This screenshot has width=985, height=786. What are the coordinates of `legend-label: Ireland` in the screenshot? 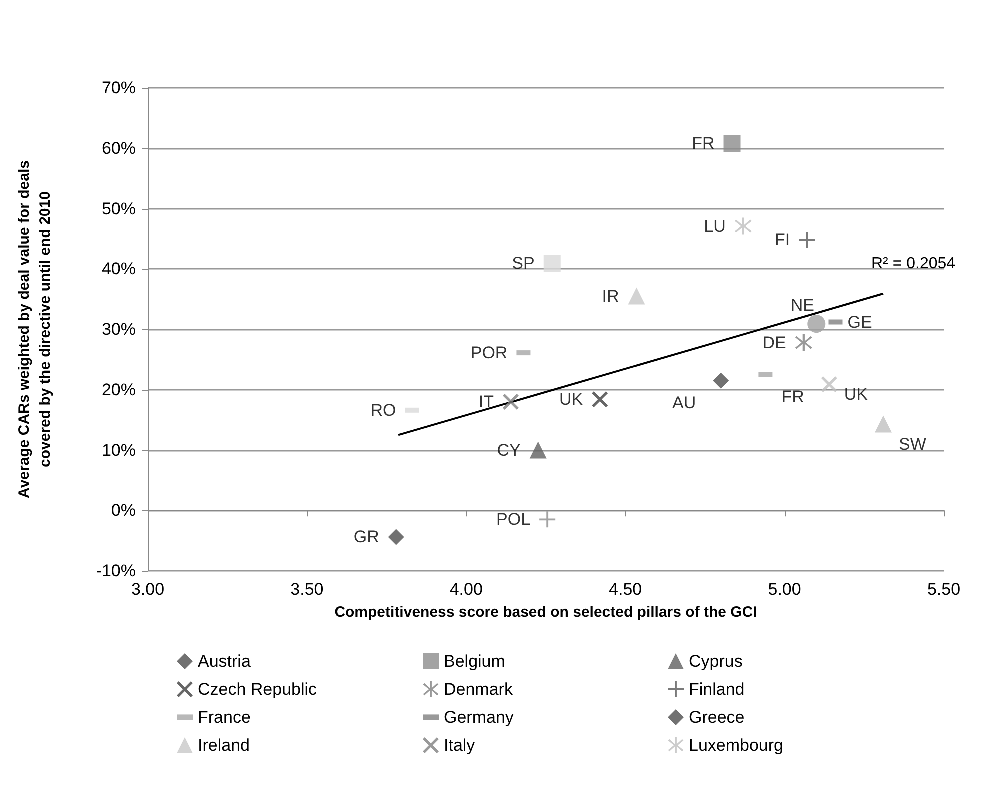 It's located at (224, 745).